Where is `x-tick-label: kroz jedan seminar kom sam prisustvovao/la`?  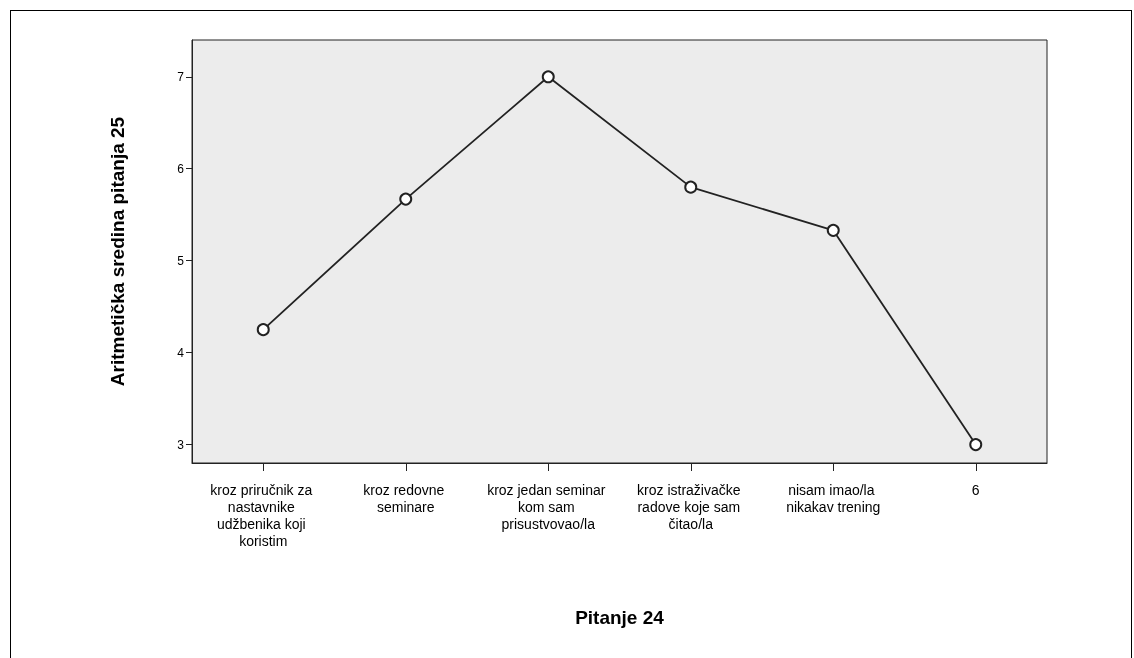 x-tick-label: kroz jedan seminar kom sam prisustvovao/la is located at coordinates (548, 506).